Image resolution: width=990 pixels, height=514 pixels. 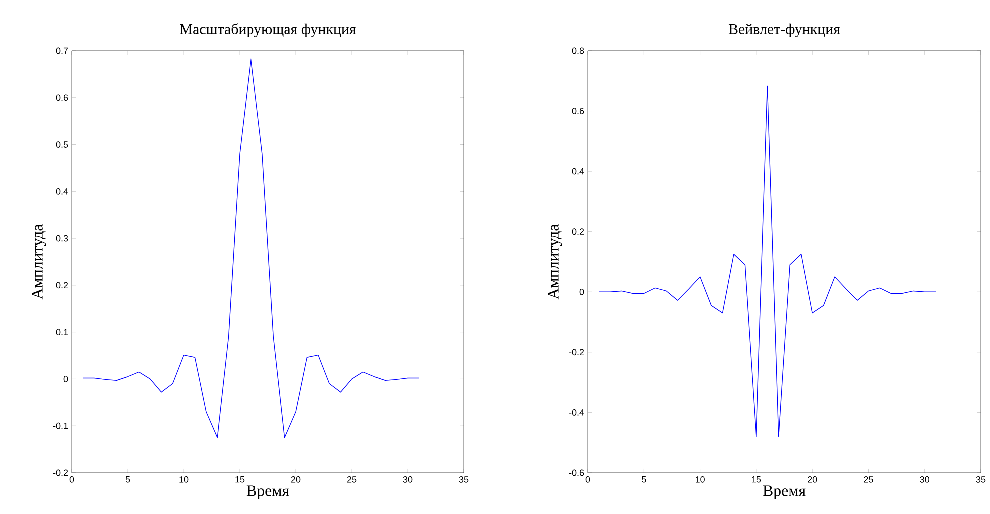 I want to click on chart-title: Масштабирующая функция, so click(x=268, y=31).